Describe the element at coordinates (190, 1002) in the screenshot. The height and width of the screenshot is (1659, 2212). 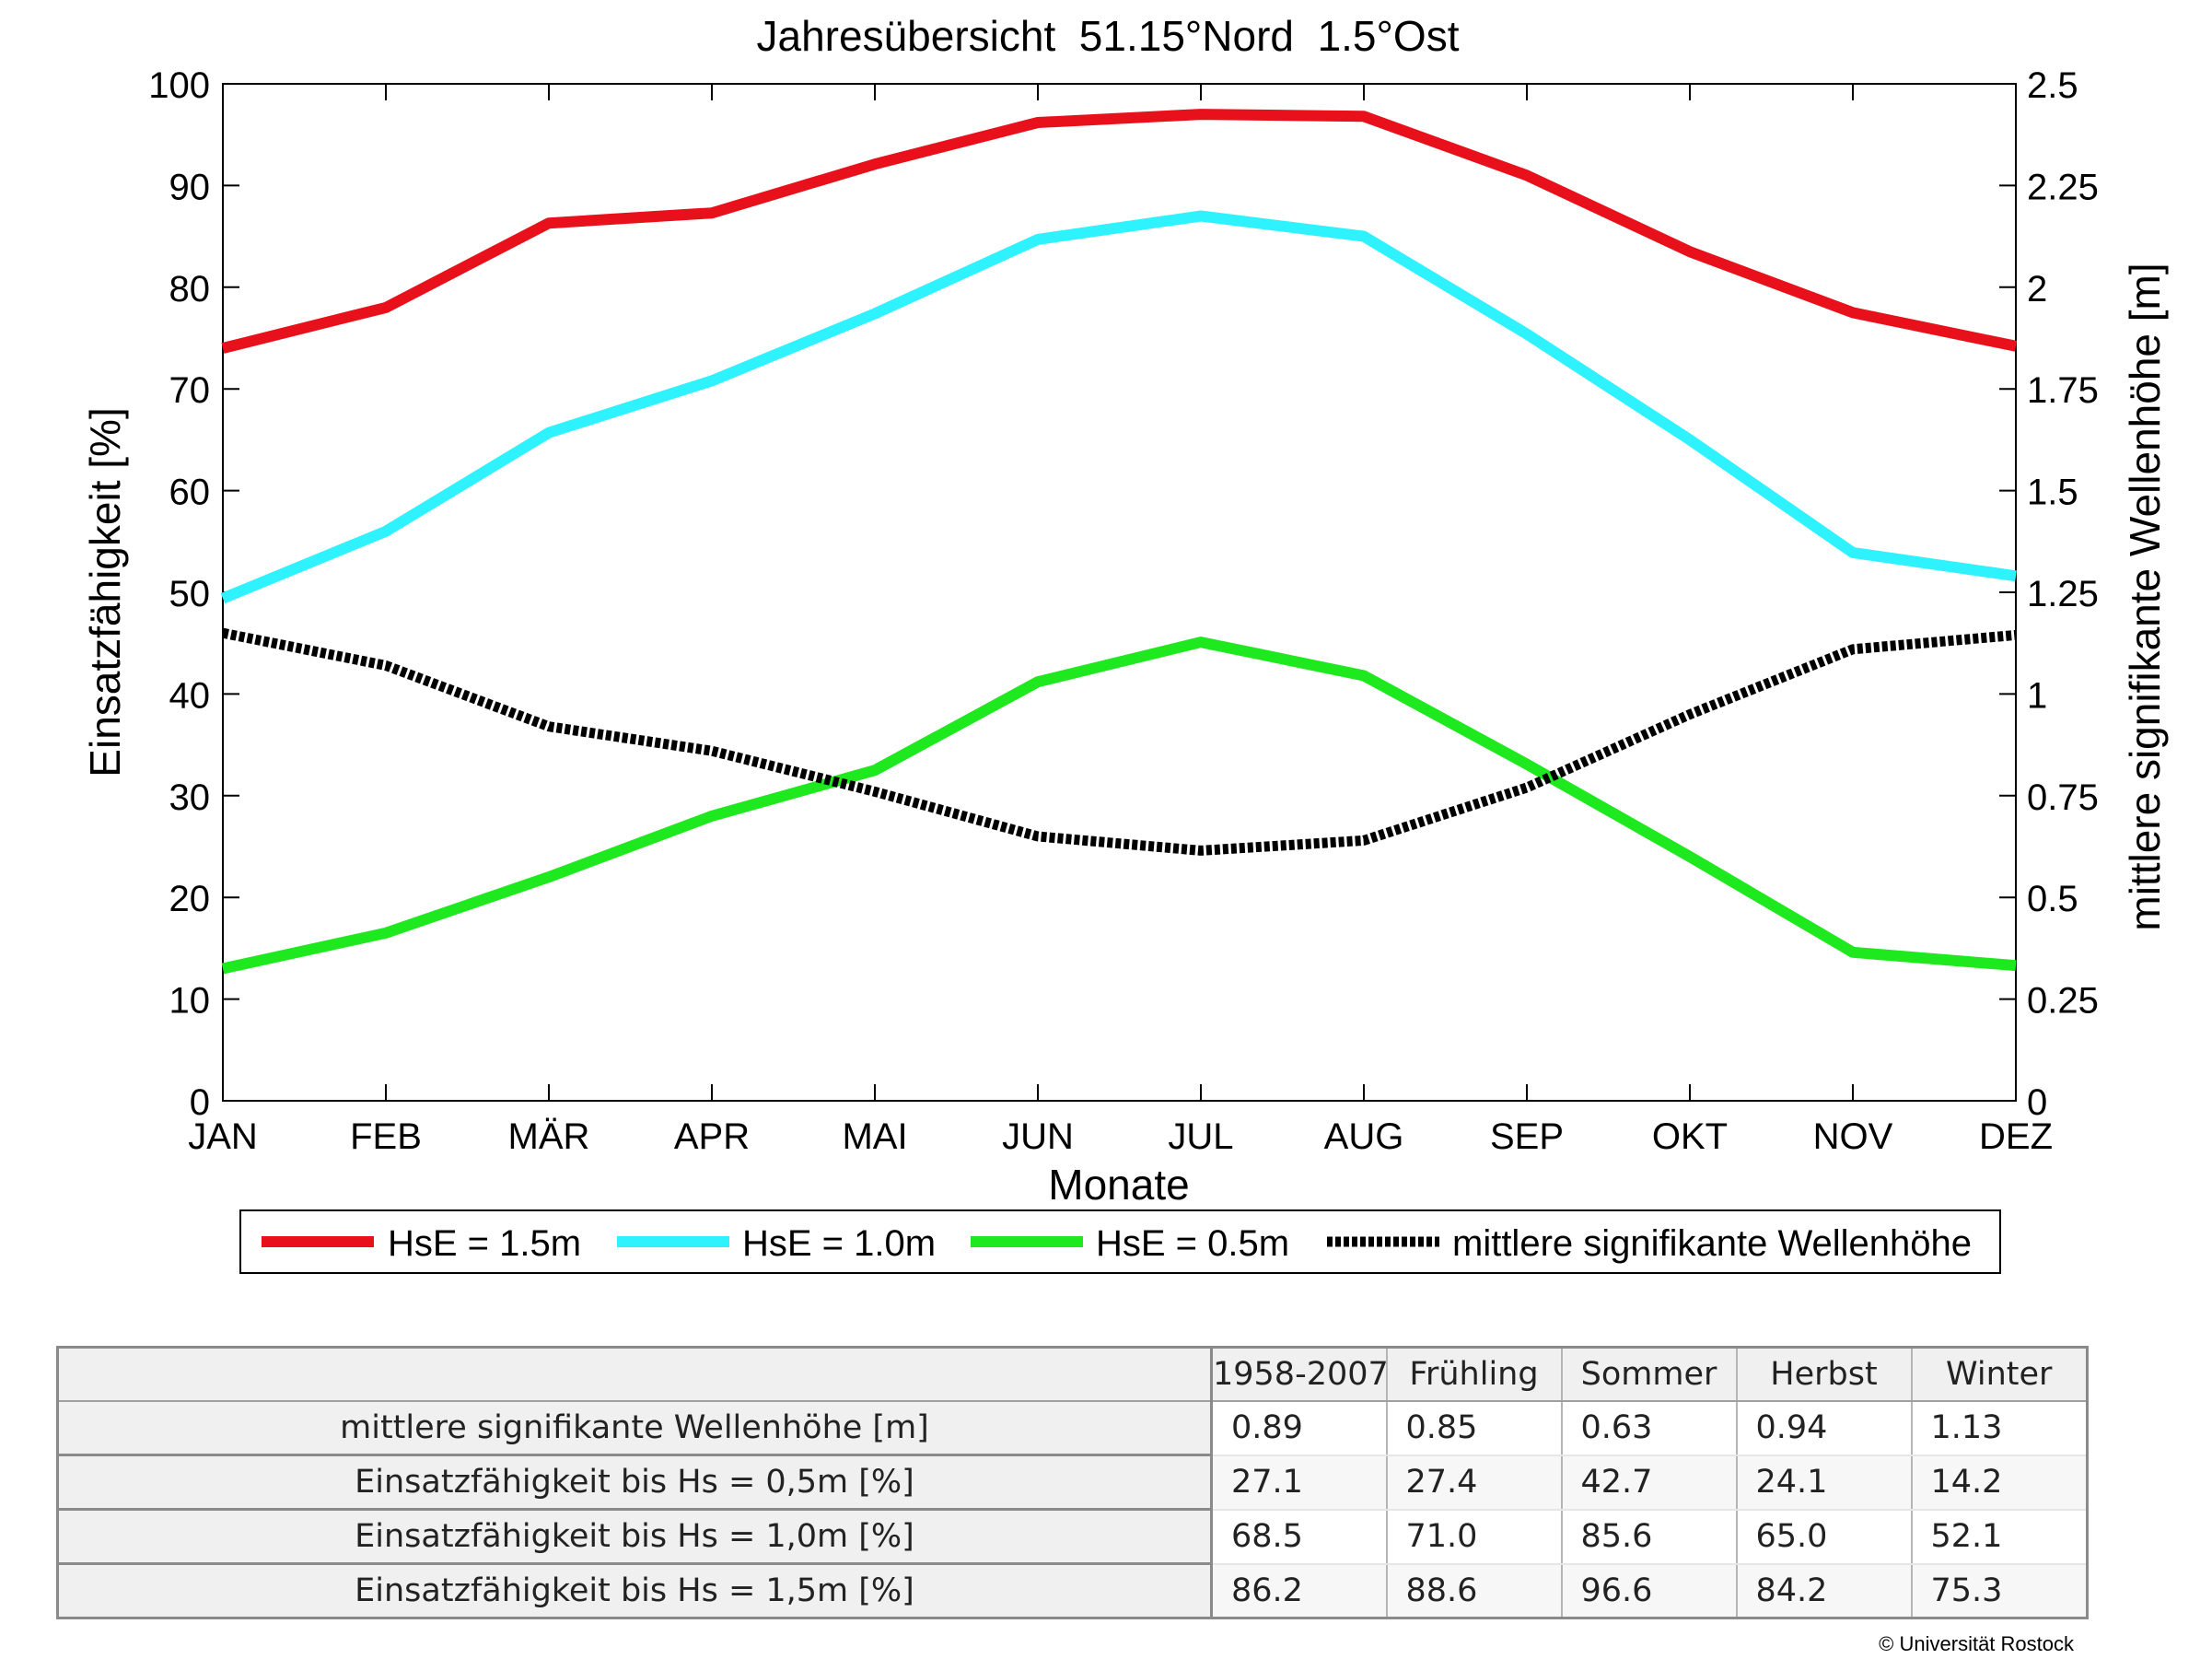
I see `y-tick-label: 10` at that location.